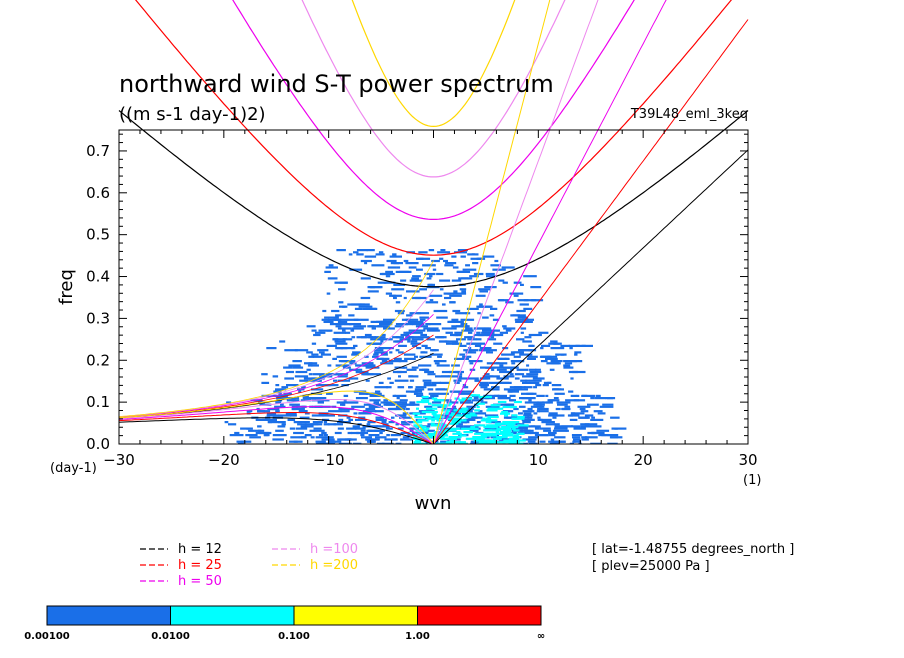 The width and height of the screenshot is (904, 658). Describe the element at coordinates (47, 636) in the screenshot. I see `colorbar-label: 0.00100` at that location.